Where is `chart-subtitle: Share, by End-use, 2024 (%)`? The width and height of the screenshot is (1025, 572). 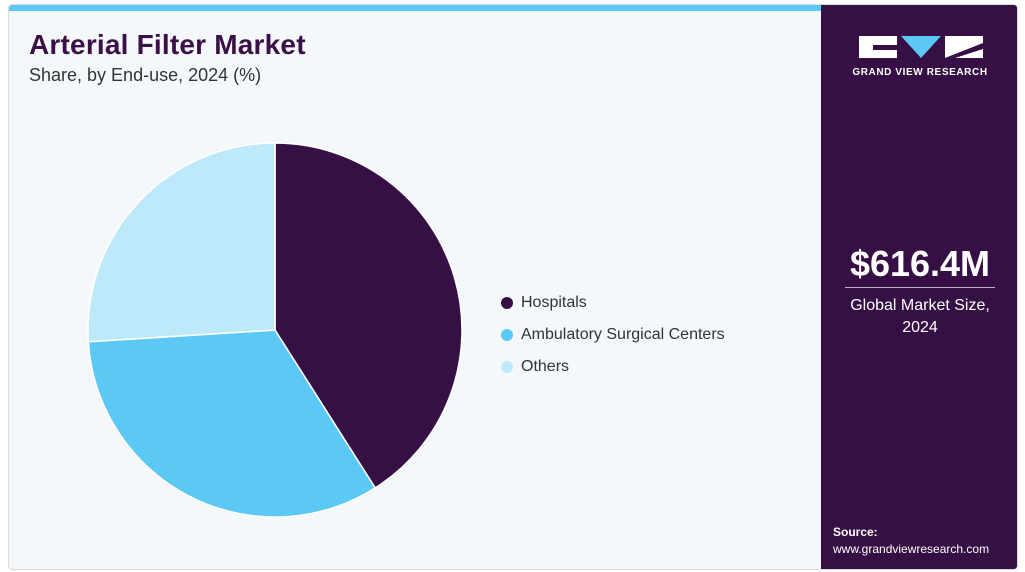 chart-subtitle: Share, by End-use, 2024 (%) is located at coordinates (145, 75).